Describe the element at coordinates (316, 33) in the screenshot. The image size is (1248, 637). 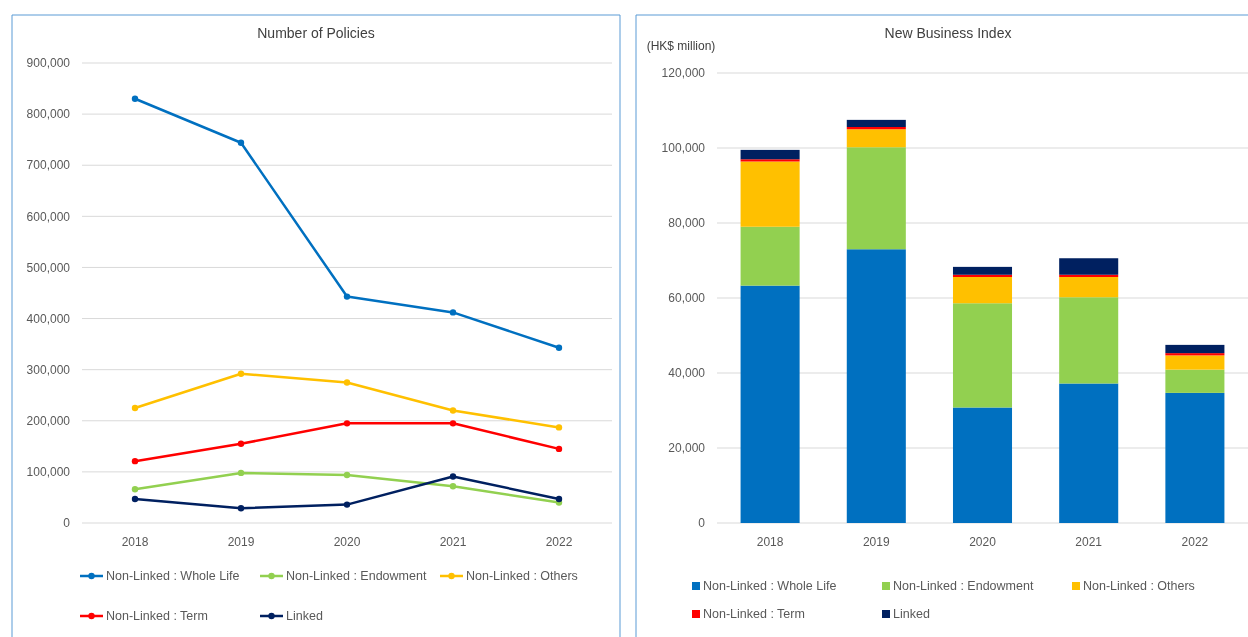
I see `chart-title: Number of Policies` at that location.